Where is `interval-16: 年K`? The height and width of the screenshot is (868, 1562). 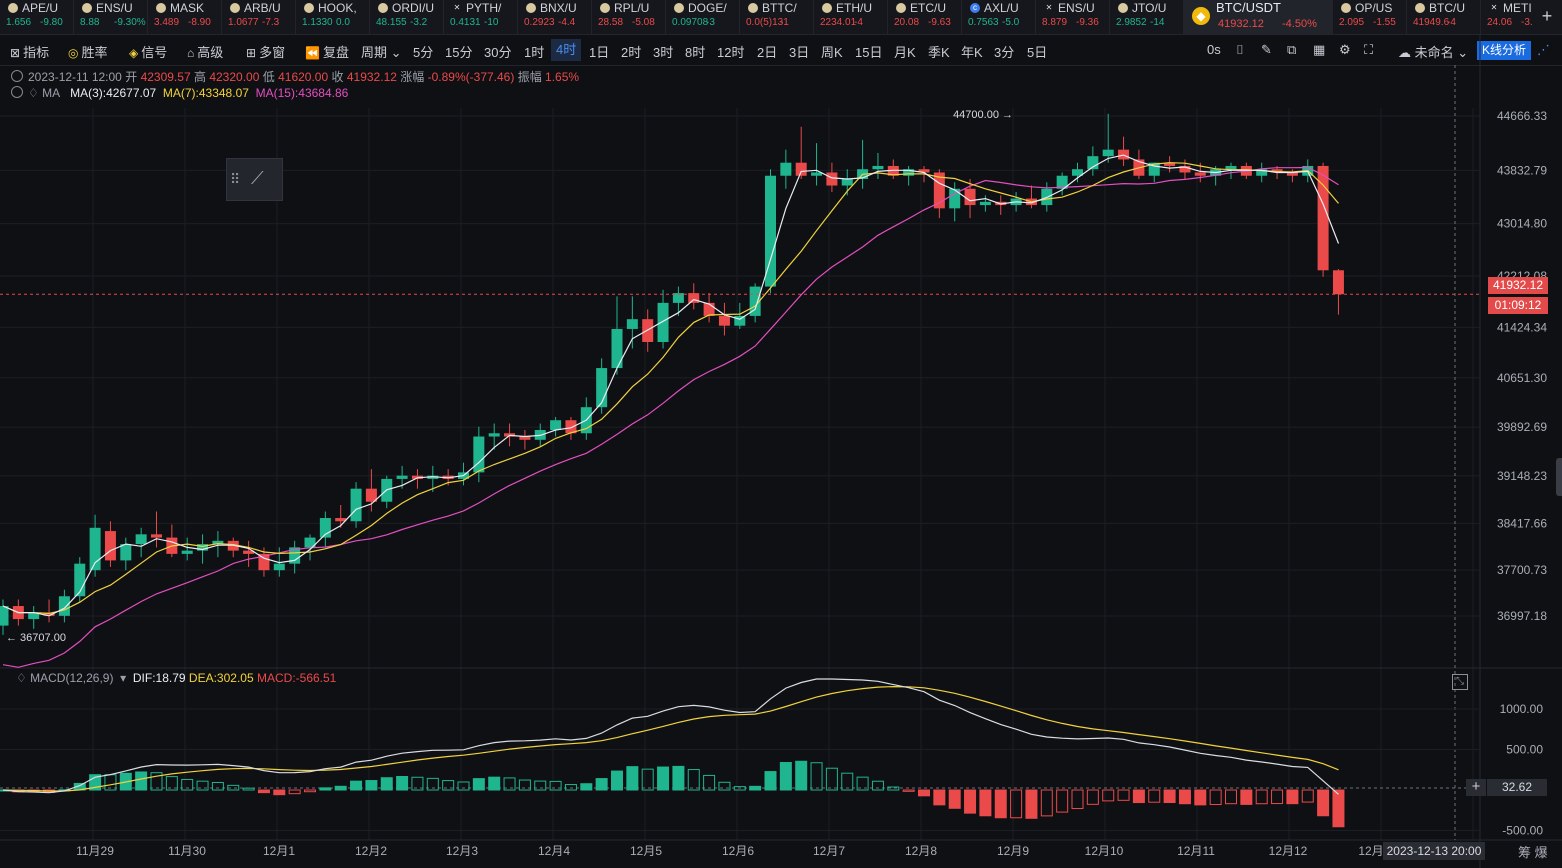 interval-16: 年K is located at coordinates (972, 52).